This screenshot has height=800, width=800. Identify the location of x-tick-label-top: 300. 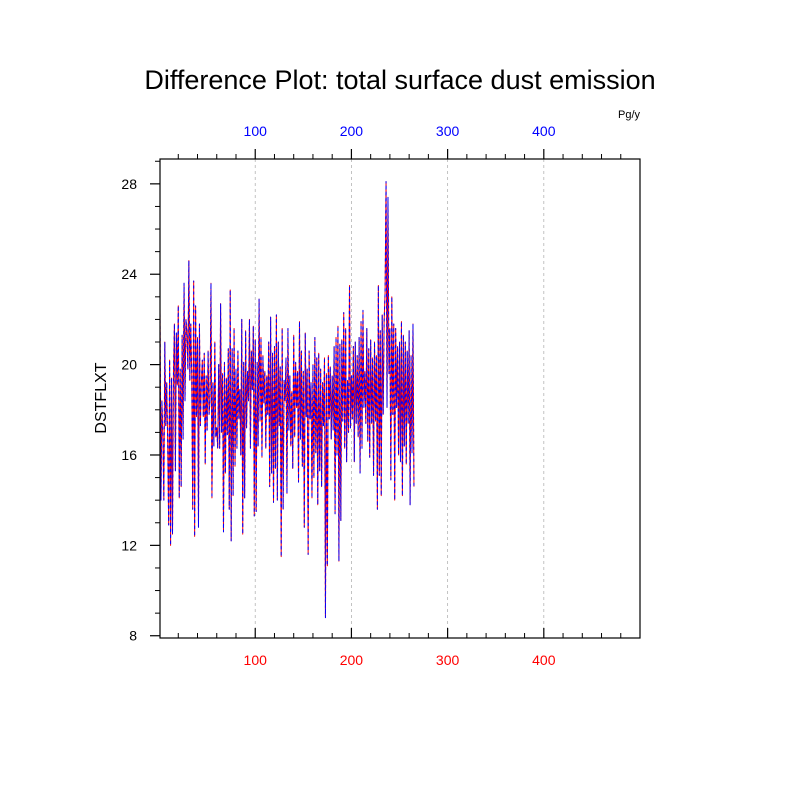
(448, 131).